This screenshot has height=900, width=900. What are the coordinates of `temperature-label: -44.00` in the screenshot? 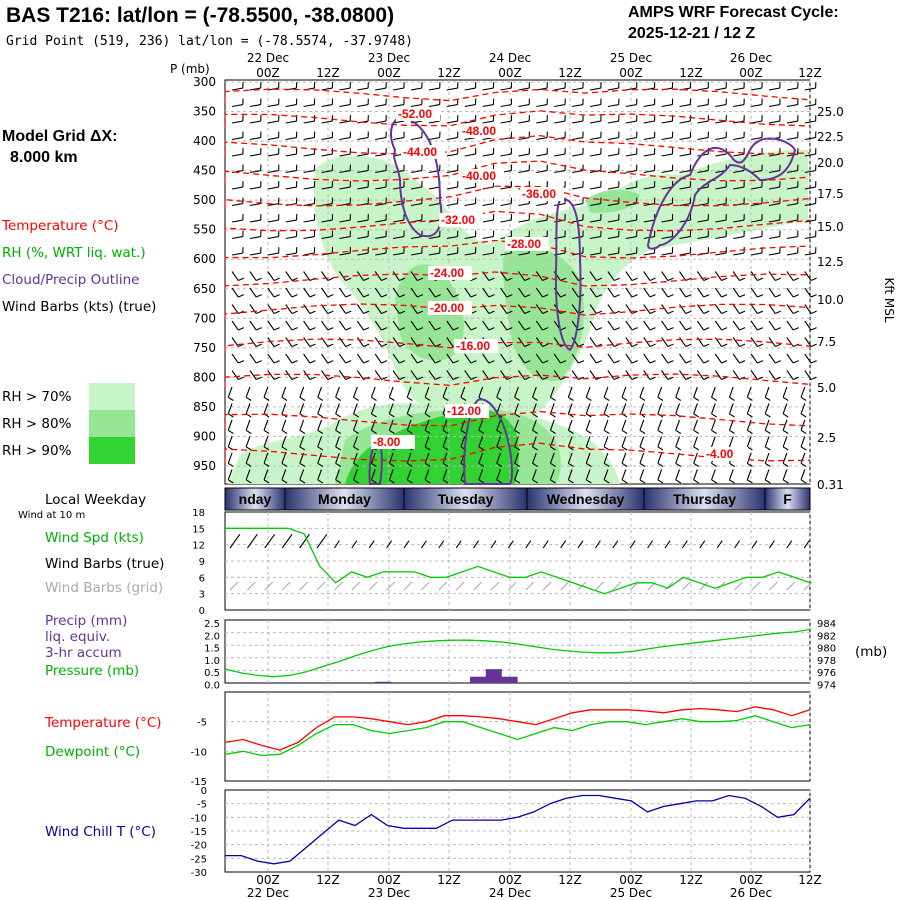 It's located at (420, 152).